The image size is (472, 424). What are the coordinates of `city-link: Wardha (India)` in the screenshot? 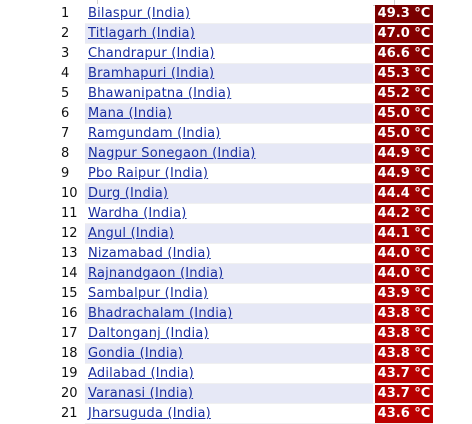 It's located at (137, 213).